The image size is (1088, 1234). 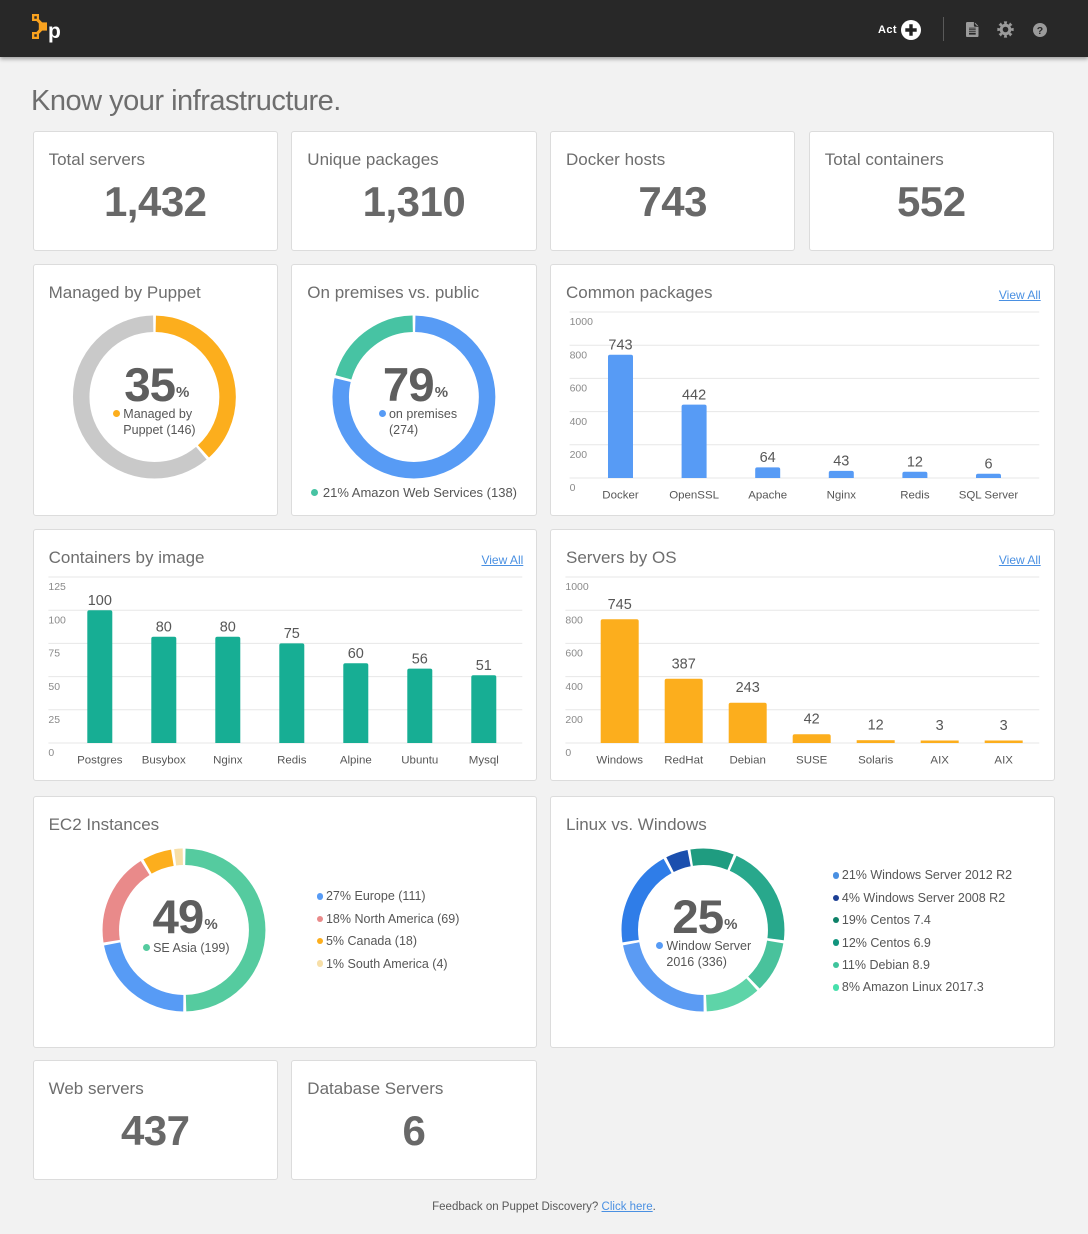 I want to click on svg-text: Debian, so click(x=747, y=761).